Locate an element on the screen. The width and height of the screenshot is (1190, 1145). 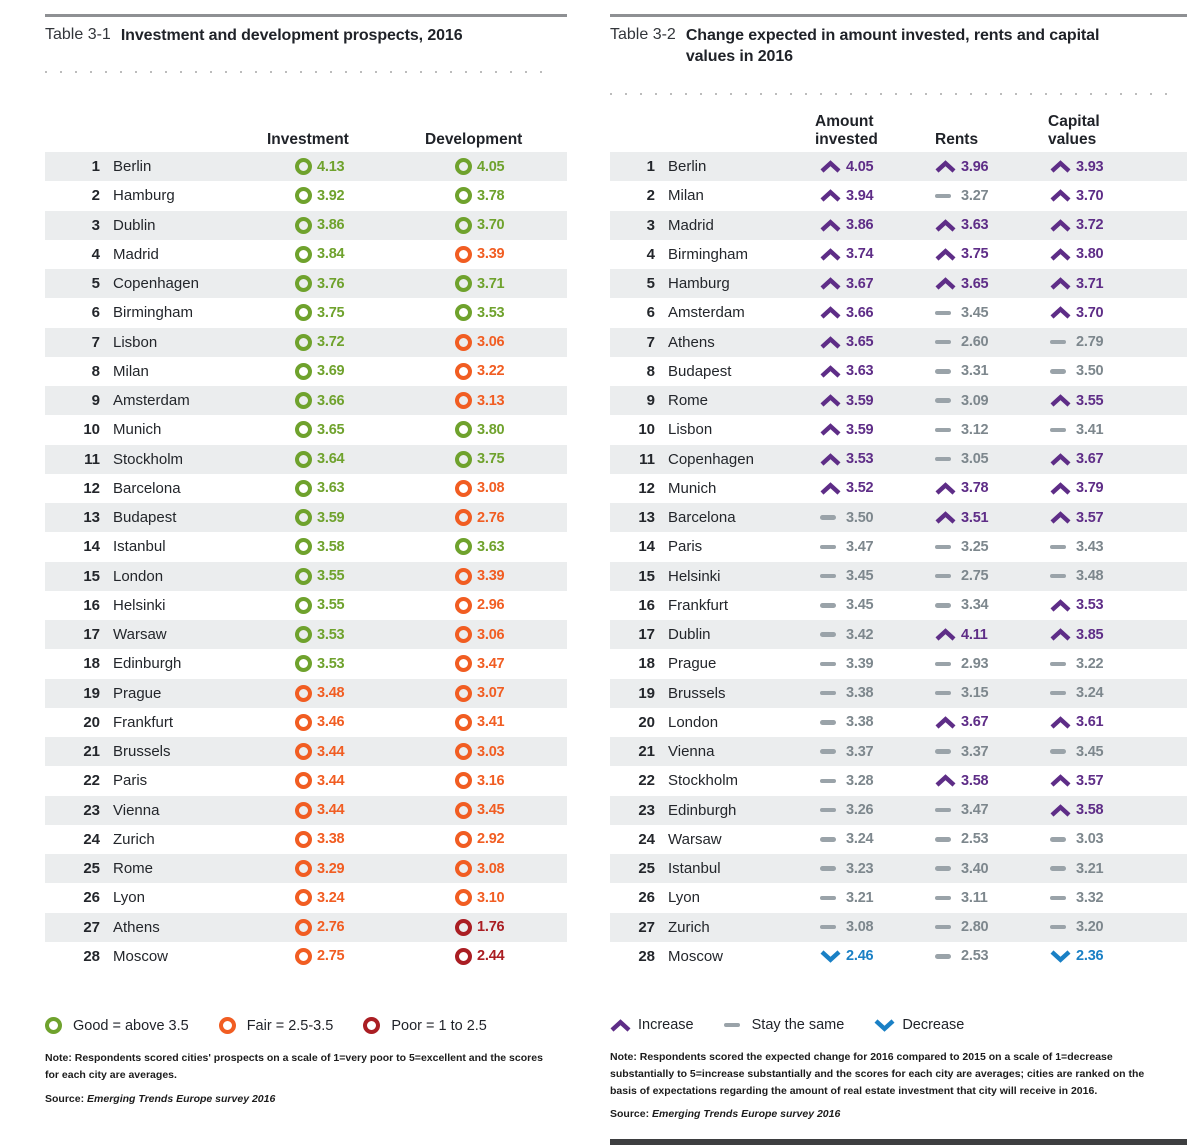
trend-value: 3.38 is located at coordinates (860, 693).